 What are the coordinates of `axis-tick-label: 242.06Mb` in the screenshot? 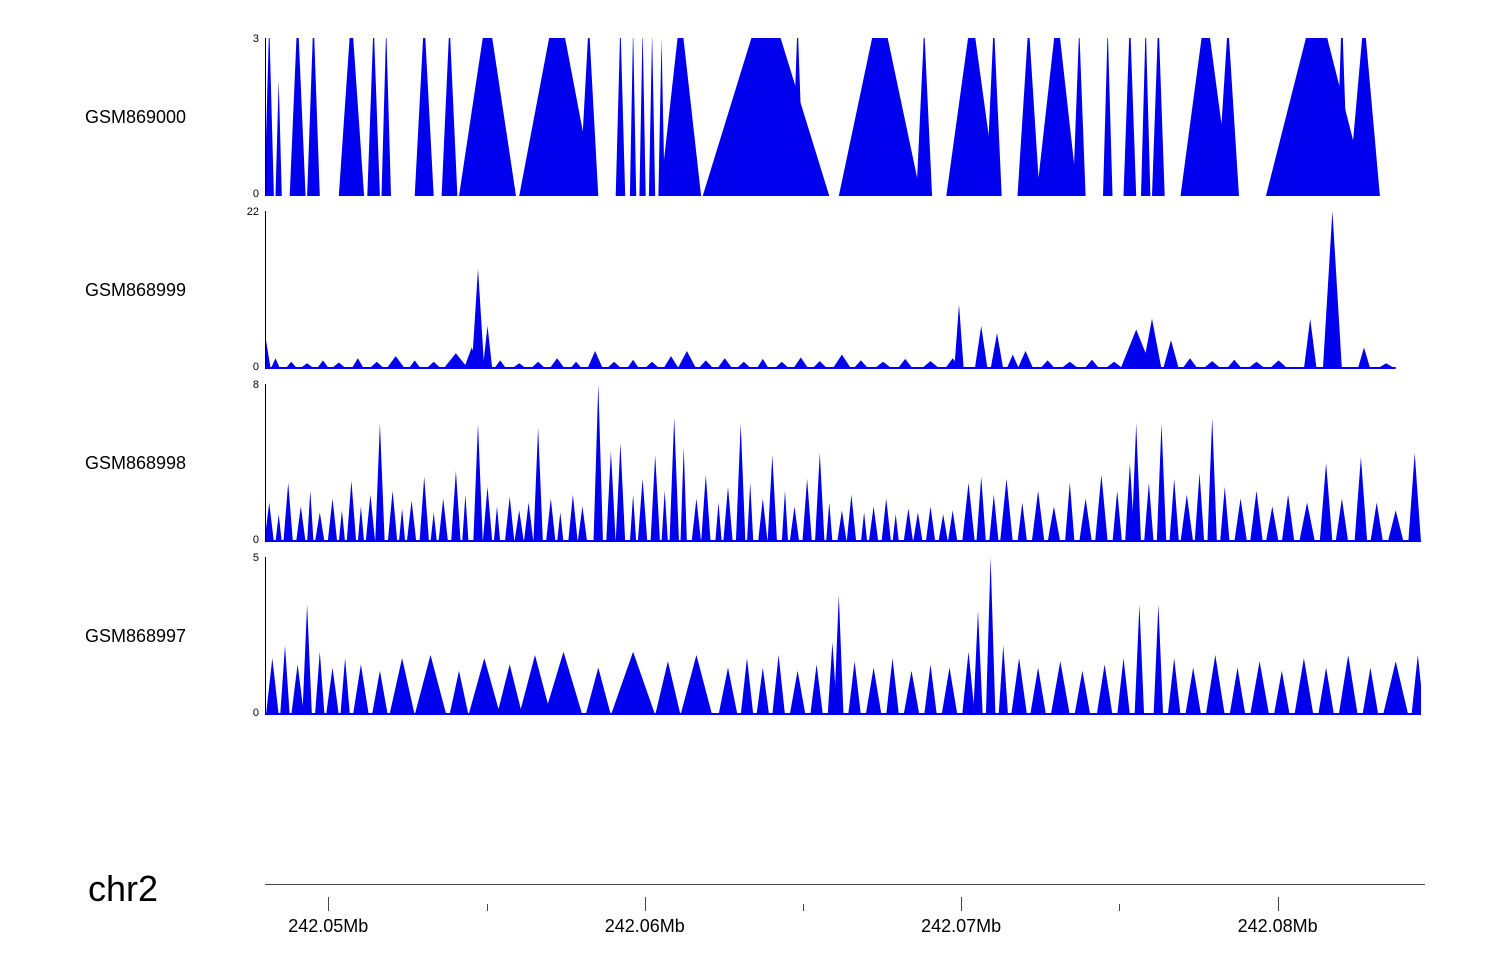 It's located at (644, 926).